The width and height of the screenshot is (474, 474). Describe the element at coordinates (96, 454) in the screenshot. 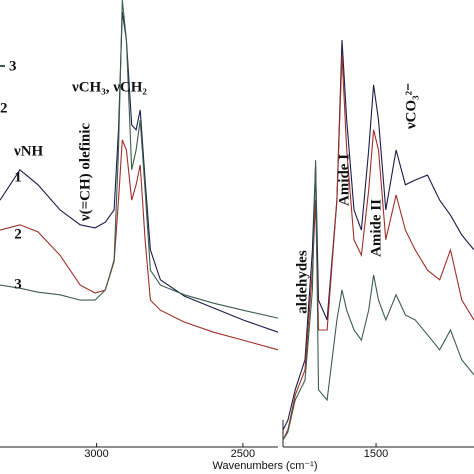

I see `x-tick-label: 3000` at that location.